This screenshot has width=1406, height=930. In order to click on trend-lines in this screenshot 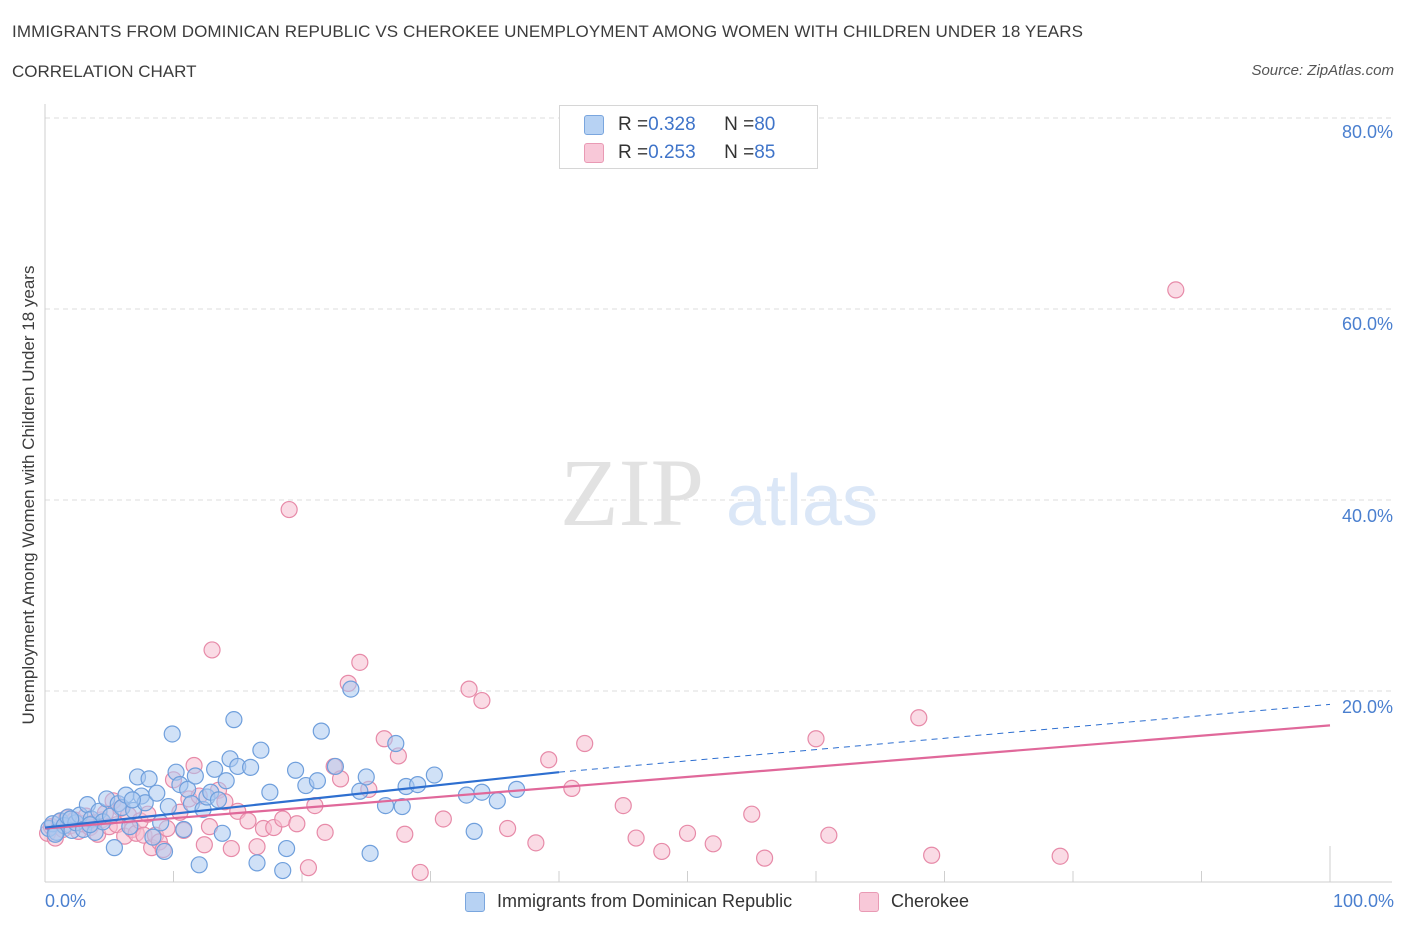, I will do `click(687, 766)`.